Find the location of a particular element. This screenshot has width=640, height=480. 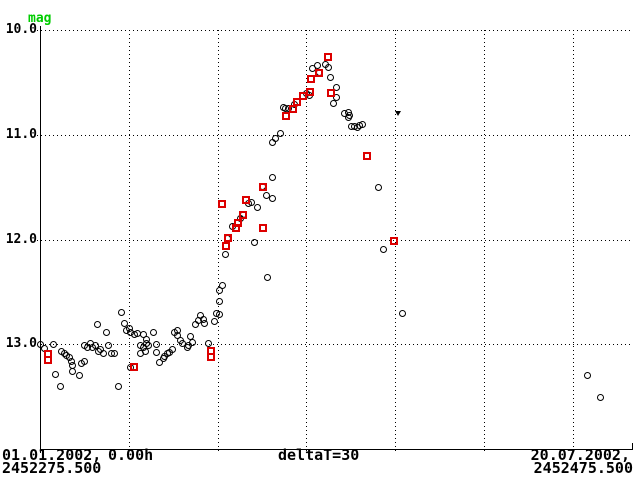

y-tick-label: 10.0 is located at coordinates (21, 29).